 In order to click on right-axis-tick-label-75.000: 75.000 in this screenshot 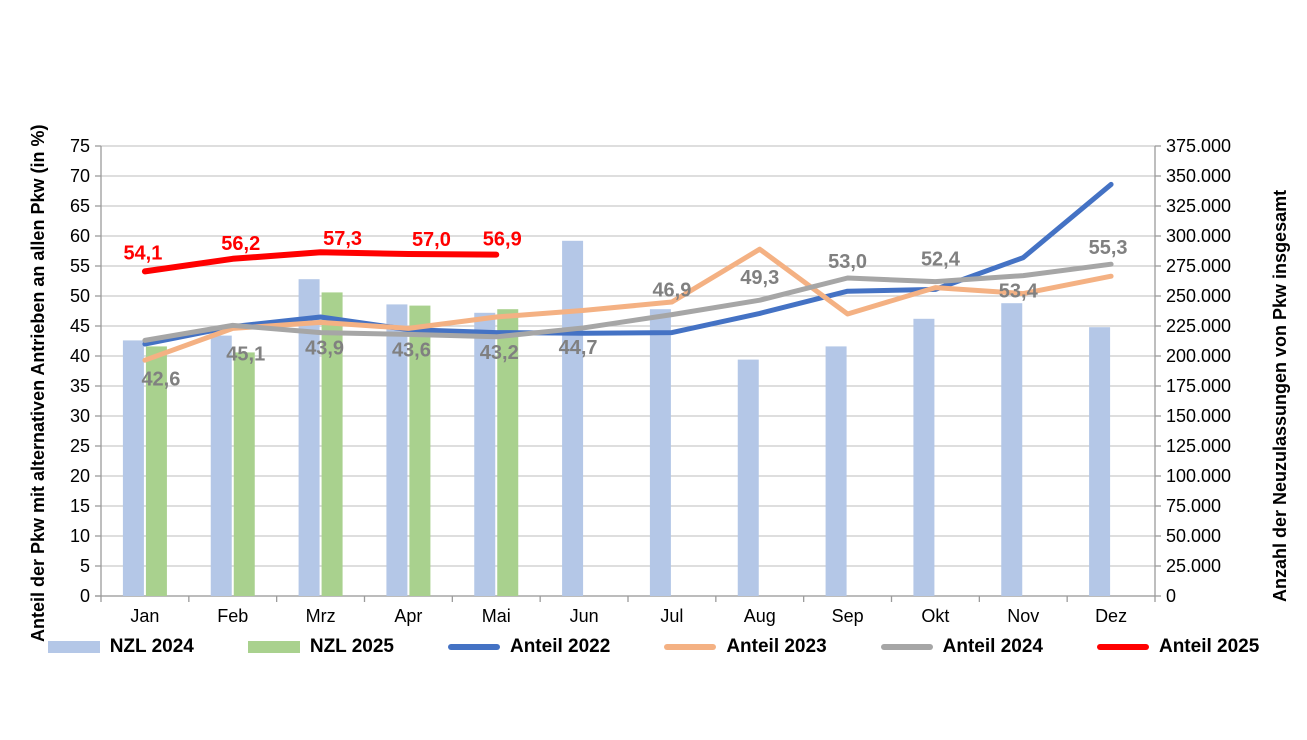, I will do `click(1193, 506)`.